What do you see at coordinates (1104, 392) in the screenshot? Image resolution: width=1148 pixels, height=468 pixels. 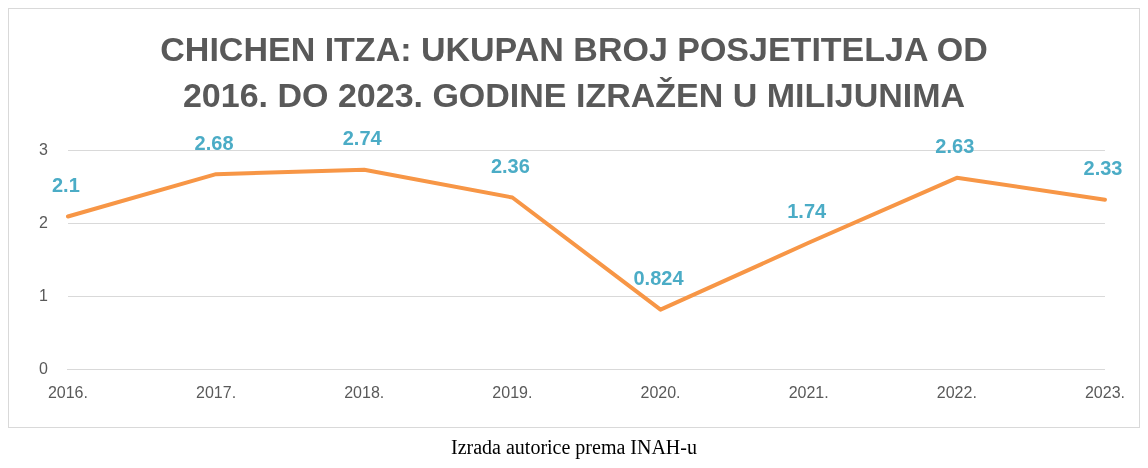 I see `x-tick-label: 2023.` at bounding box center [1104, 392].